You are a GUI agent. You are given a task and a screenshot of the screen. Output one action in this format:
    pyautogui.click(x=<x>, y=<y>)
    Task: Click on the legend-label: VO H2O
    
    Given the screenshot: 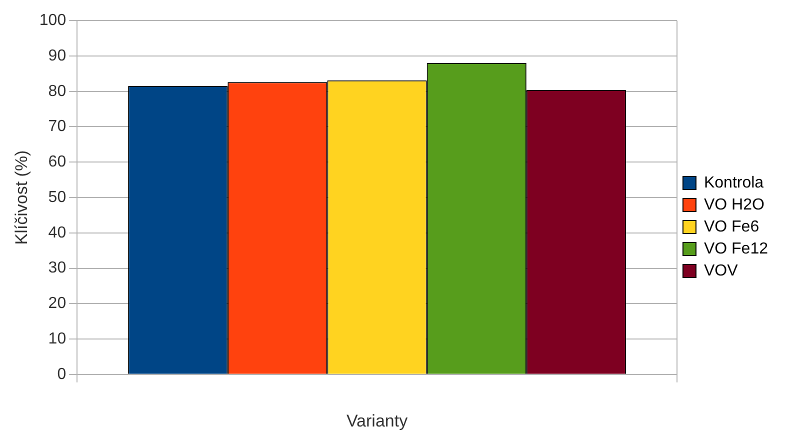 What is the action you would take?
    pyautogui.click(x=734, y=205)
    